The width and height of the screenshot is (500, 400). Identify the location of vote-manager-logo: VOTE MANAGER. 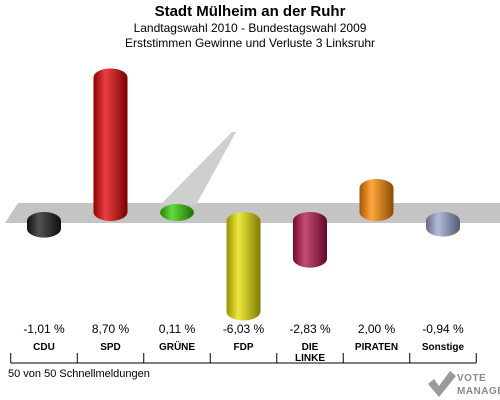
(464, 384).